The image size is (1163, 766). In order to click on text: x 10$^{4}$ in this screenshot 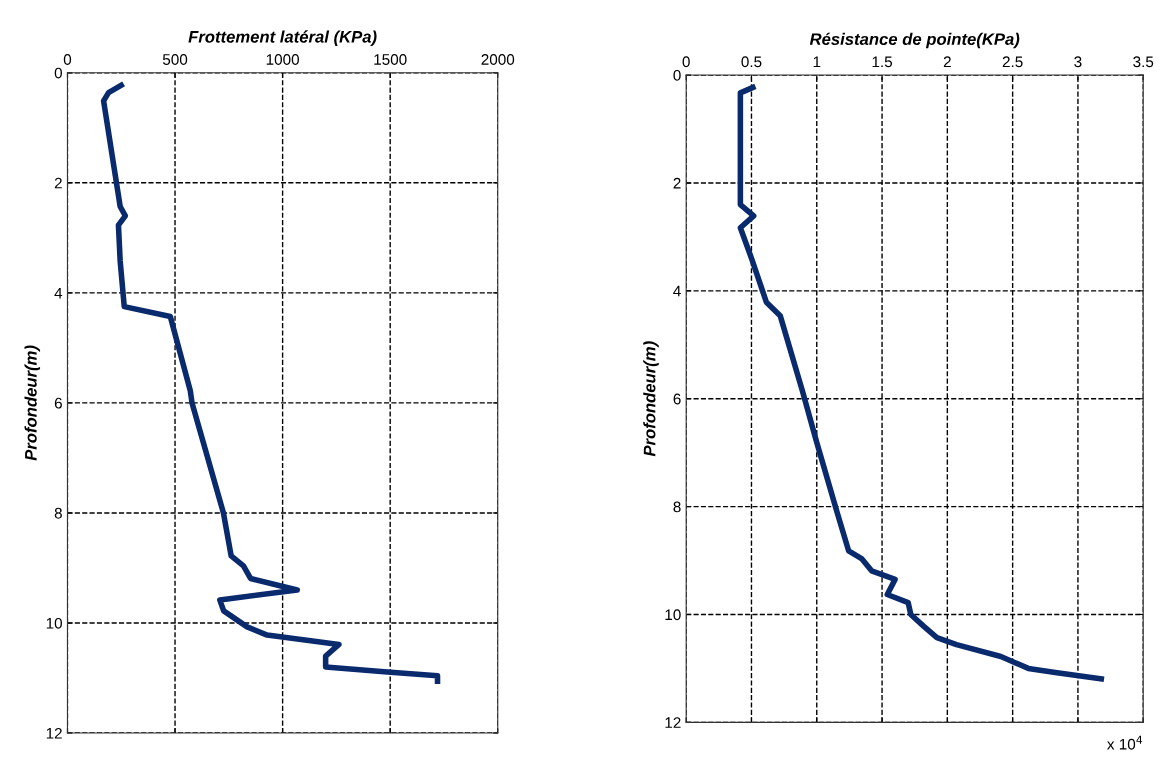, I will do `click(1125, 742)`.